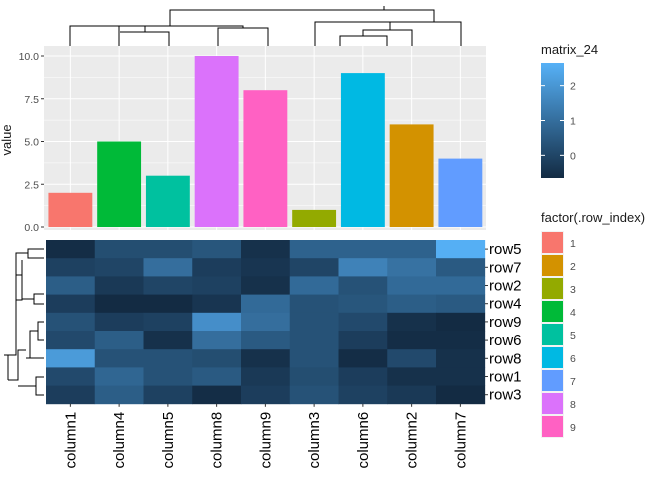 The image size is (672, 480). What do you see at coordinates (266, 304) in the screenshot?
I see `heatmap-cell-row4-column9` at bounding box center [266, 304].